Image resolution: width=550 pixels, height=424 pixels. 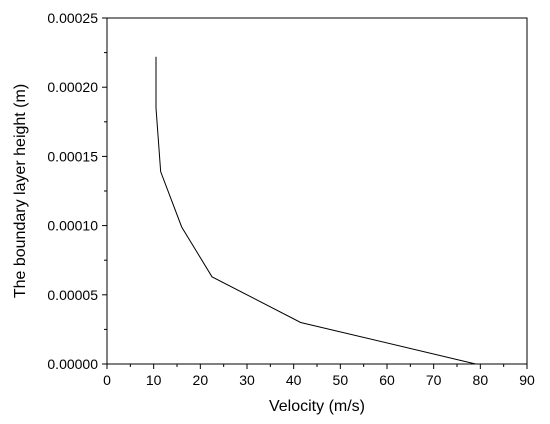 What do you see at coordinates (527, 380) in the screenshot?
I see `x-tick-label: 90` at bounding box center [527, 380].